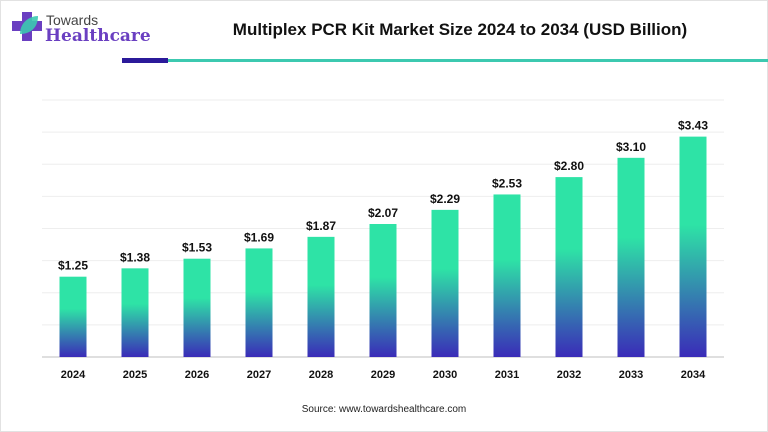 Image resolution: width=768 pixels, height=432 pixels. What do you see at coordinates (445, 199) in the screenshot?
I see `data-label: $2.29` at bounding box center [445, 199].